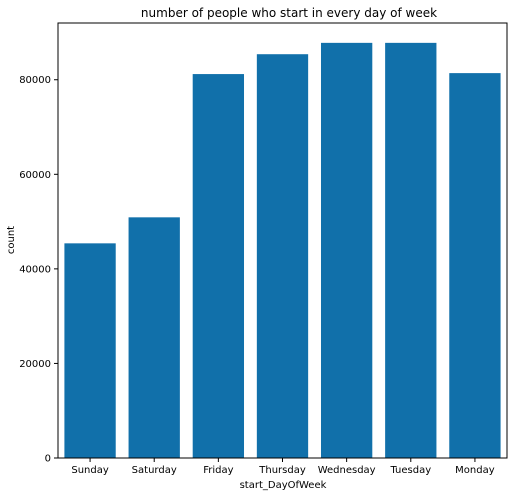 The width and height of the screenshot is (513, 497). Describe the element at coordinates (154, 470) in the screenshot. I see `x-tick-label: Saturday` at that location.